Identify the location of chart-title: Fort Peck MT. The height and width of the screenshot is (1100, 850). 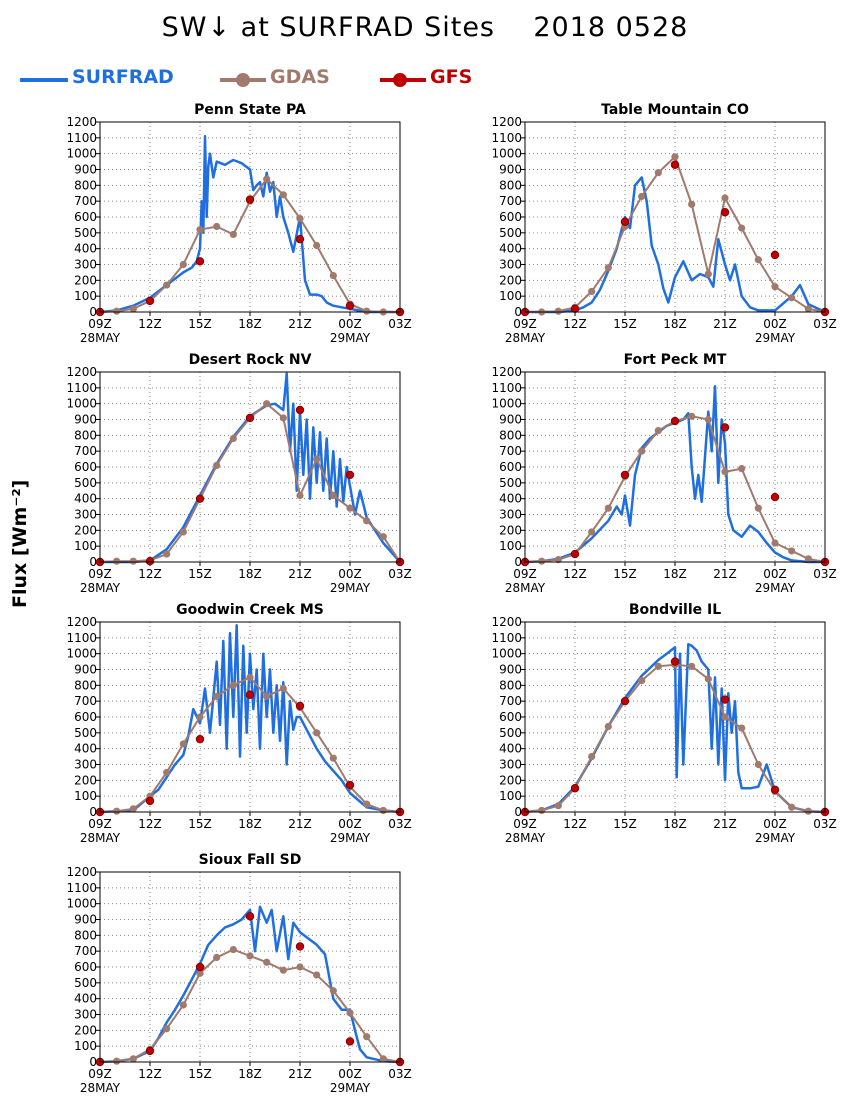
(675, 360).